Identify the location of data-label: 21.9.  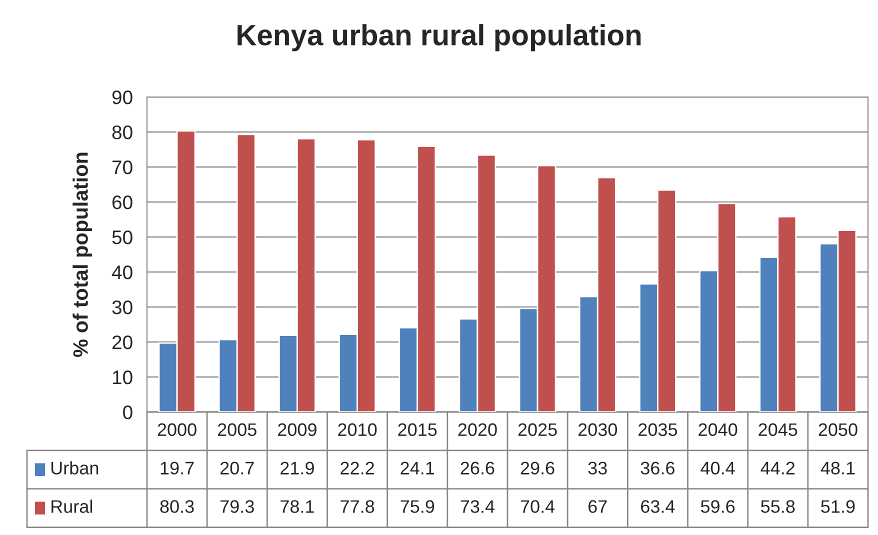
(297, 468).